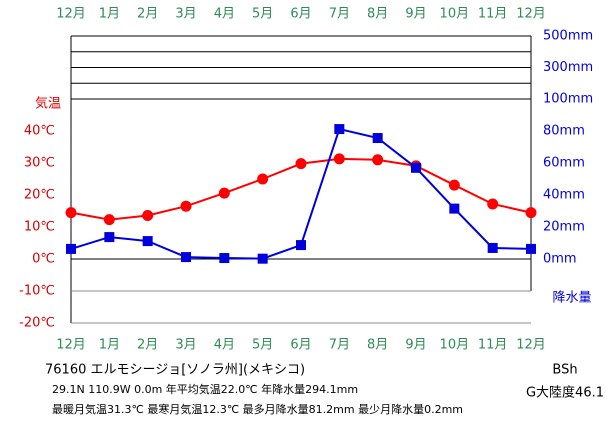 The width and height of the screenshot is (611, 425). What do you see at coordinates (568, 67) in the screenshot?
I see `y2-tick-label: 300mm` at bounding box center [568, 67].